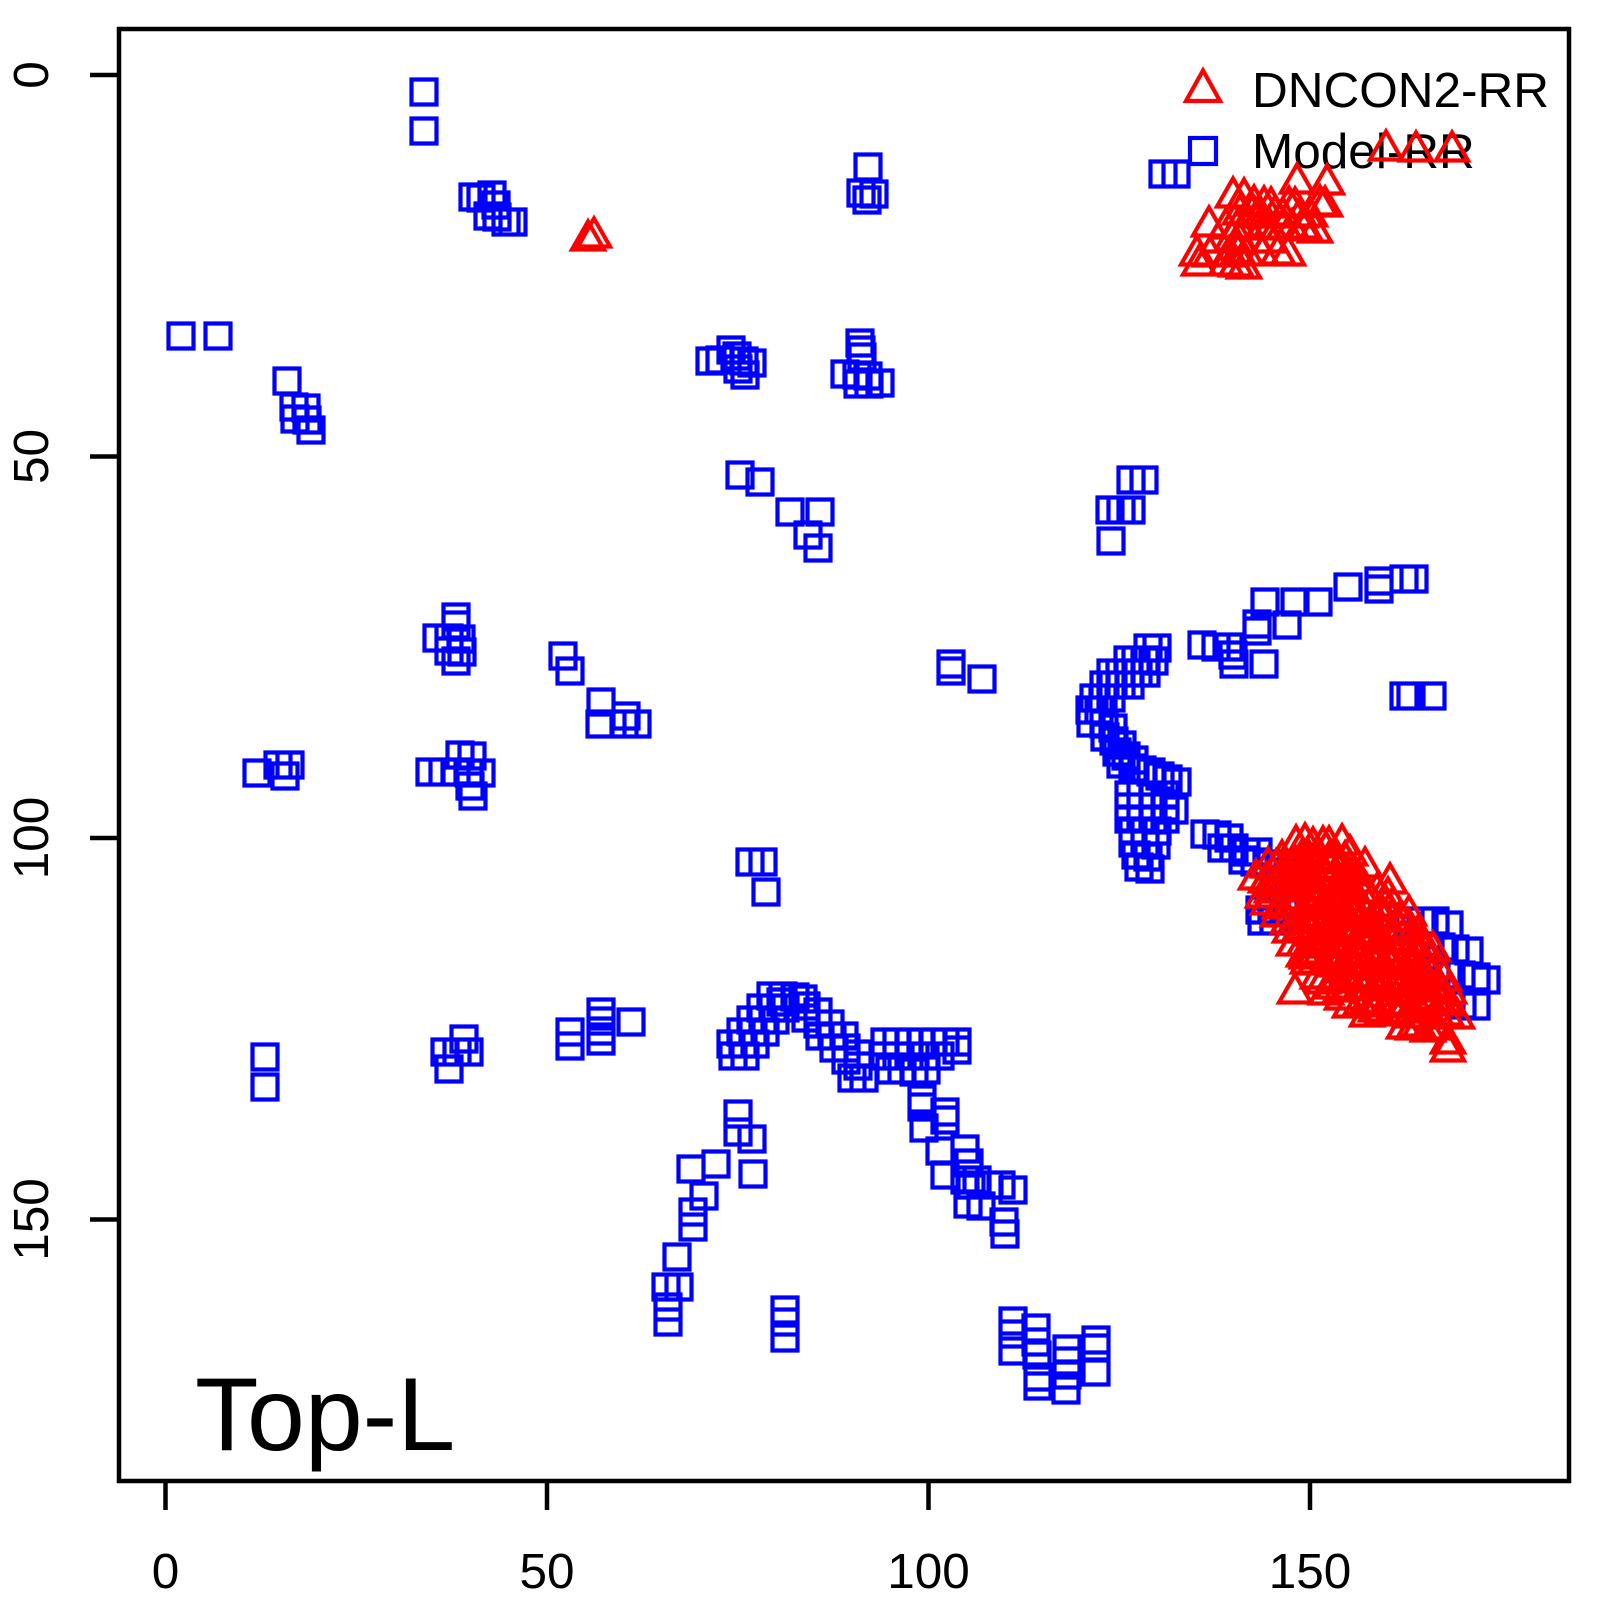 Image resolution: width=1600 pixels, height=1605 pixels. I want to click on svg-text: Top-L, so click(325, 1415).